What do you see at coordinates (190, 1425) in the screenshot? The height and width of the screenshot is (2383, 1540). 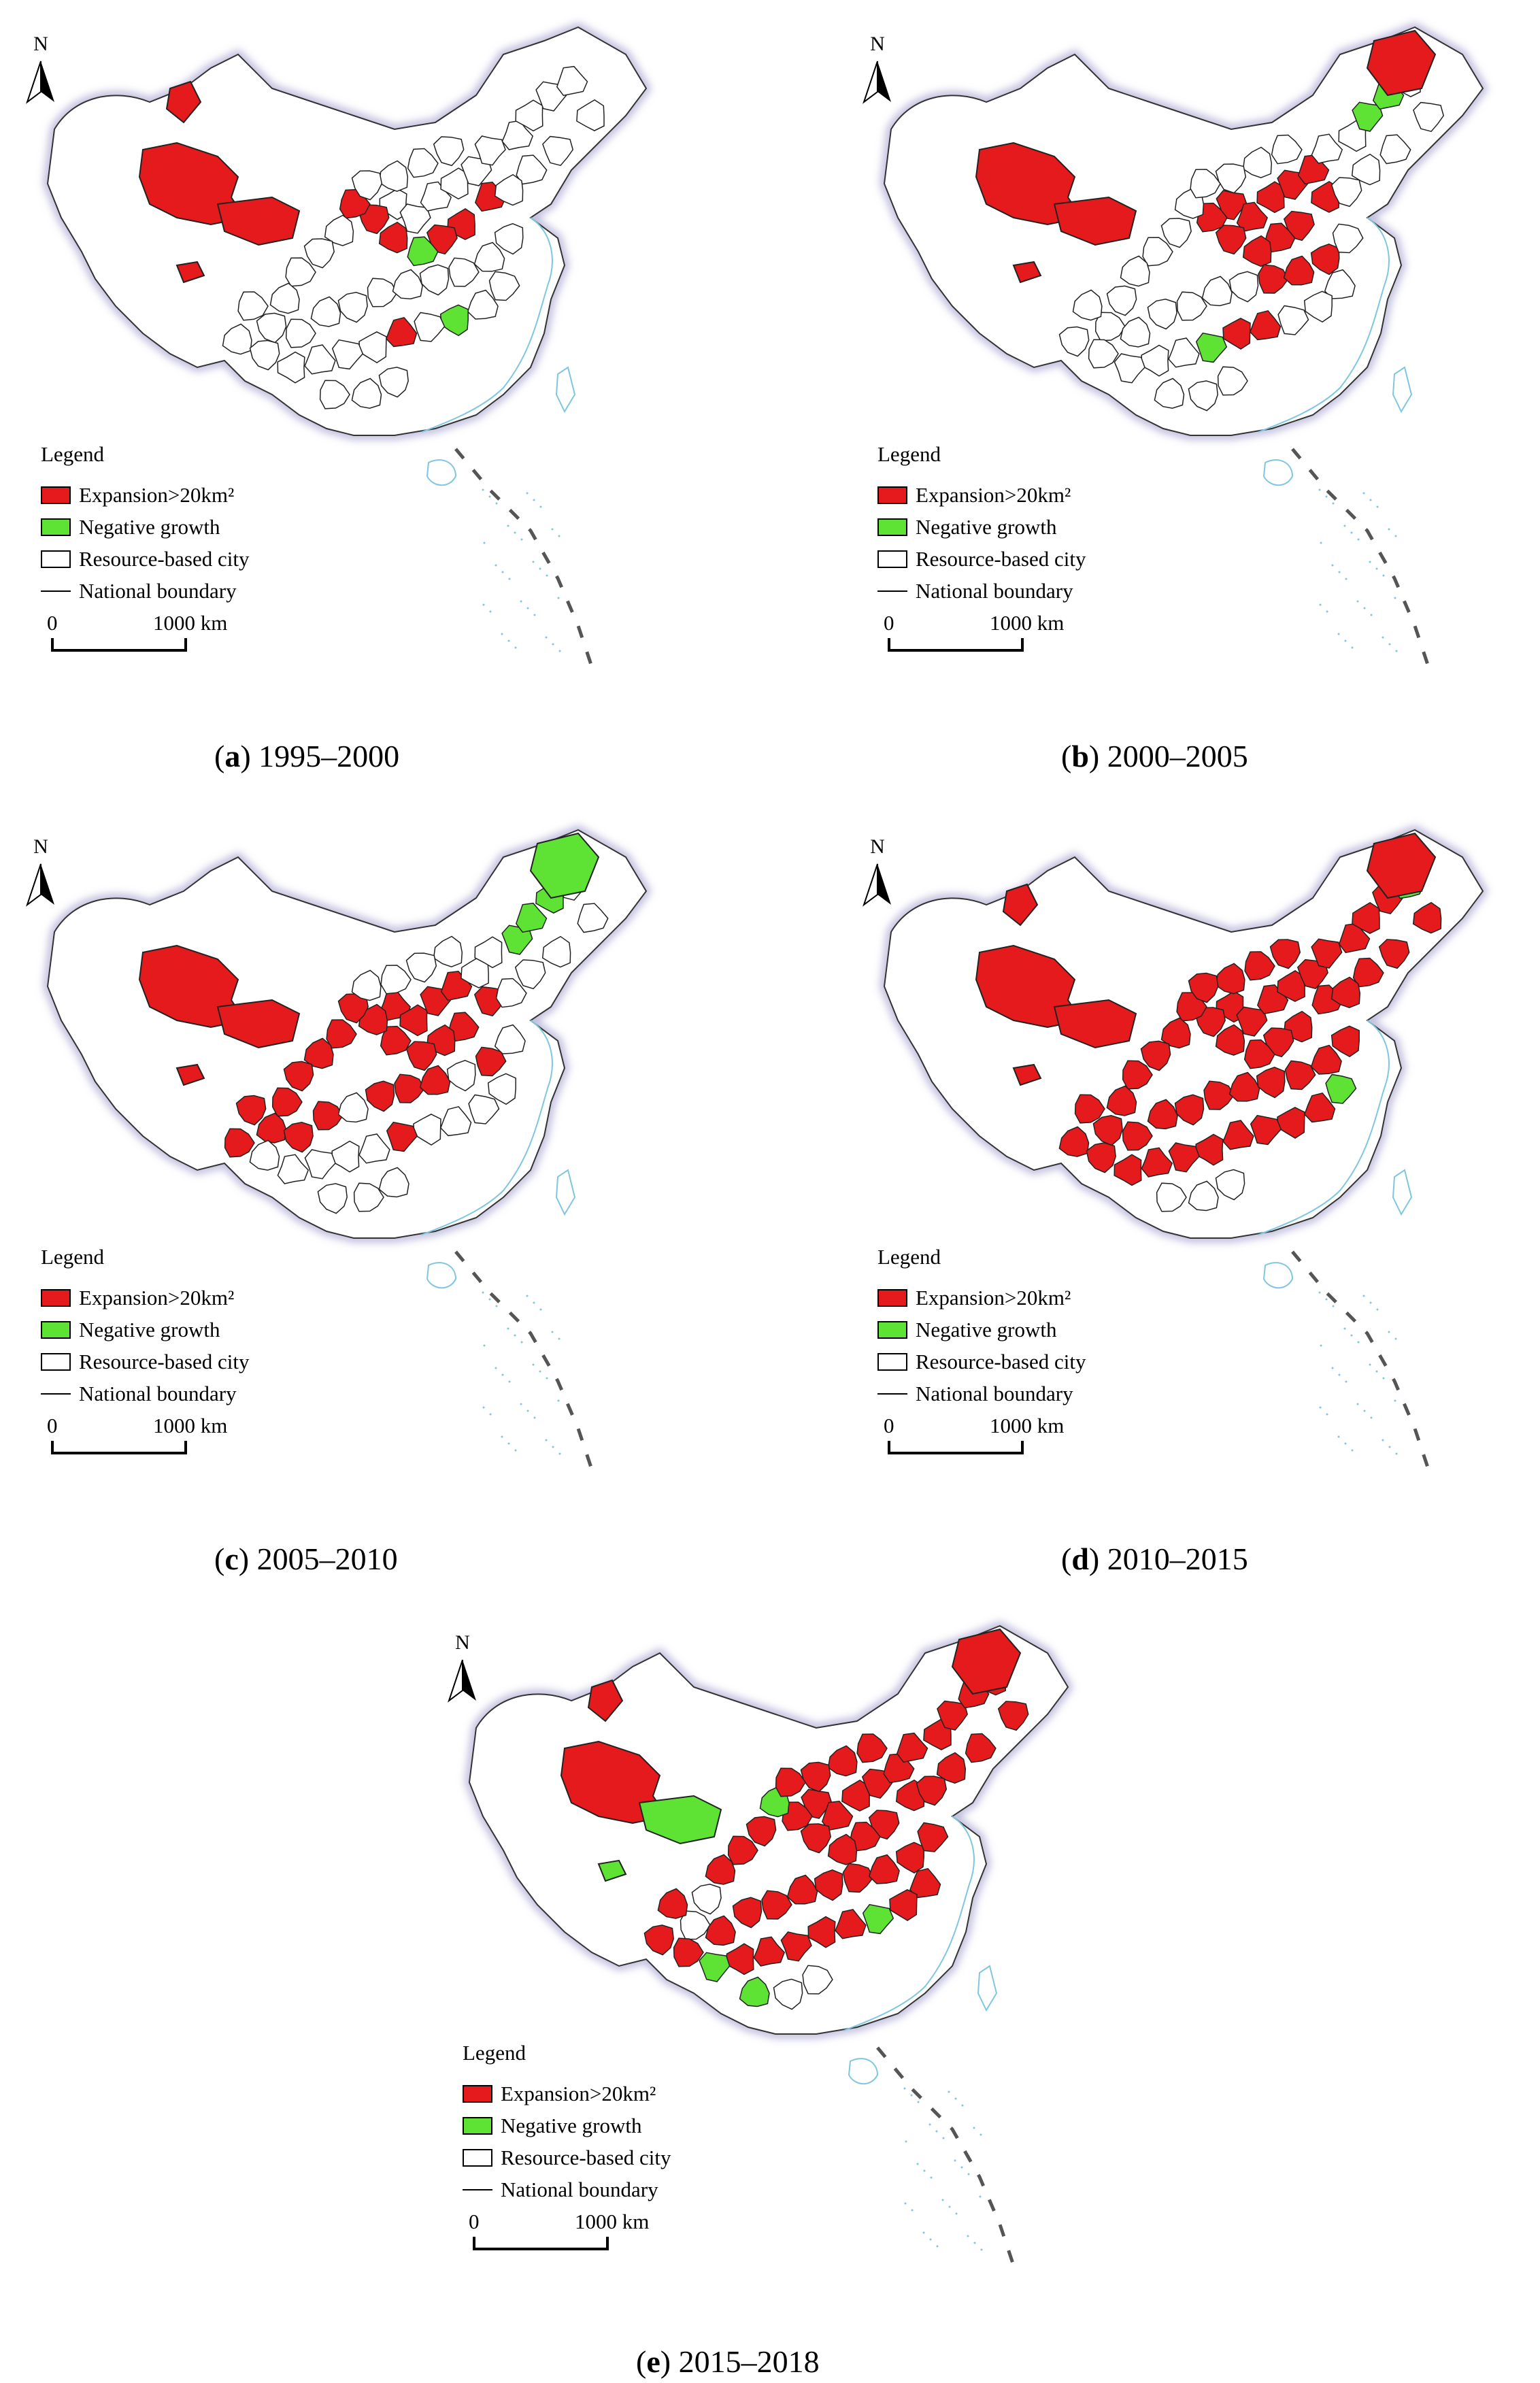 I see `scale-end-label: 1000 km` at bounding box center [190, 1425].